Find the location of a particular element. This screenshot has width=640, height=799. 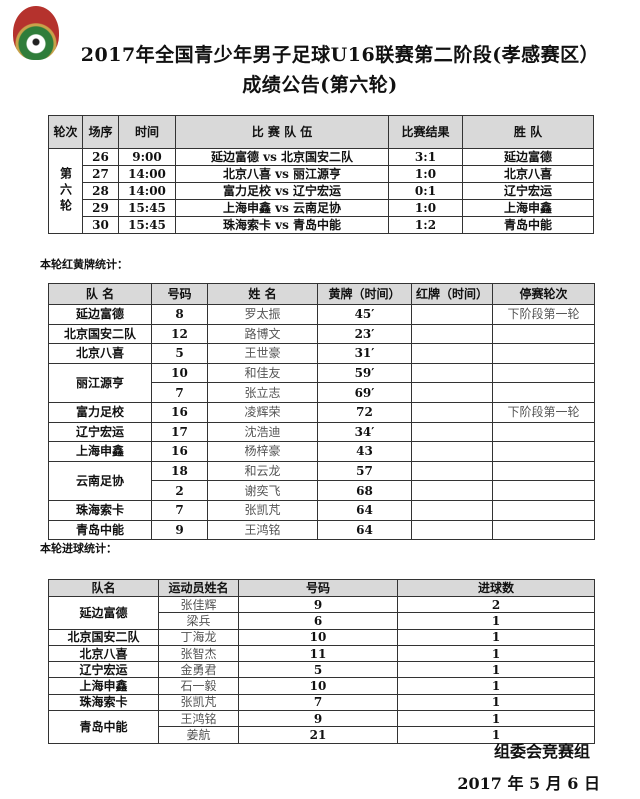

team-name: 丽江源亨 is located at coordinates (100, 382).